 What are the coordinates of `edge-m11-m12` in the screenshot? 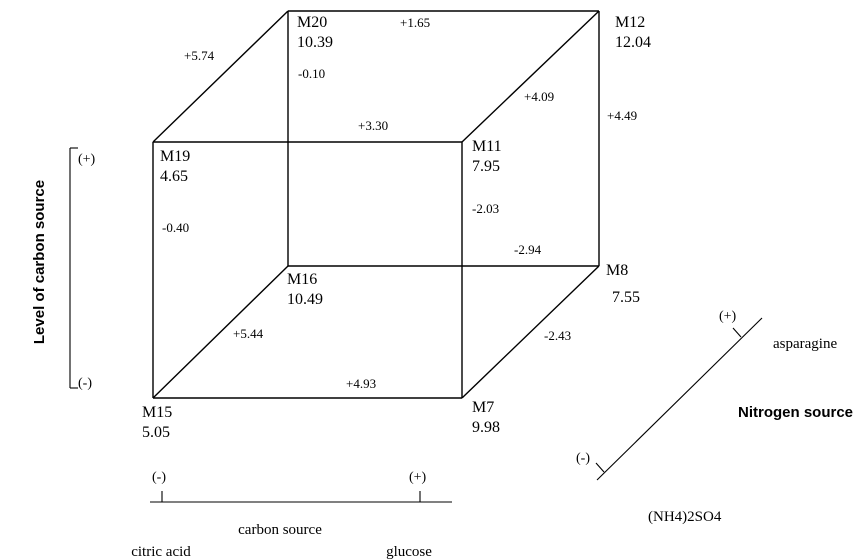 It's located at (530, 76).